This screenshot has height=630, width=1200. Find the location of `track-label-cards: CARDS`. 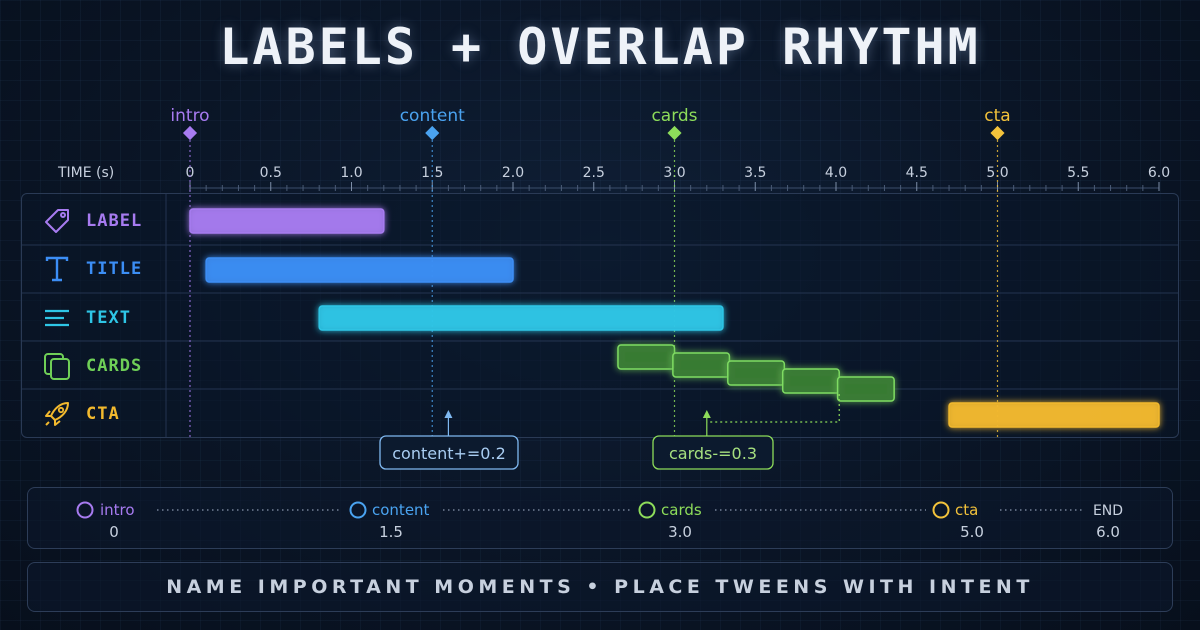

track-label-cards: CARDS is located at coordinates (94, 366).